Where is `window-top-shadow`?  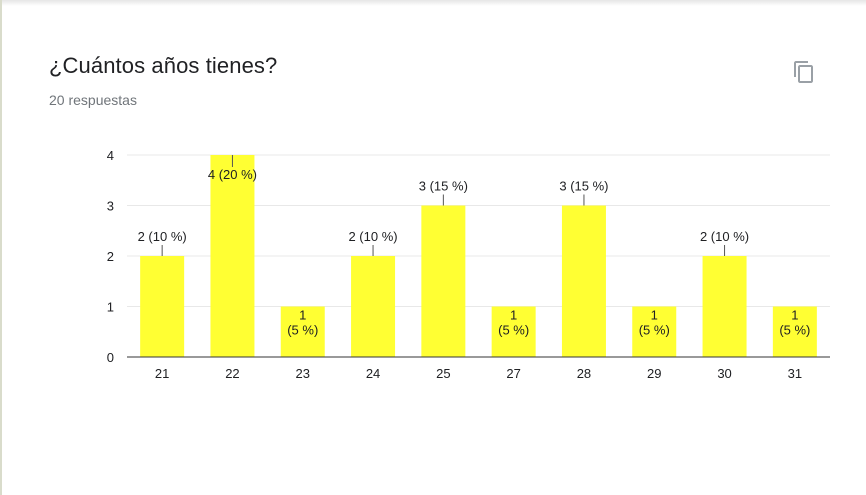
window-top-shadow is located at coordinates (434, 3).